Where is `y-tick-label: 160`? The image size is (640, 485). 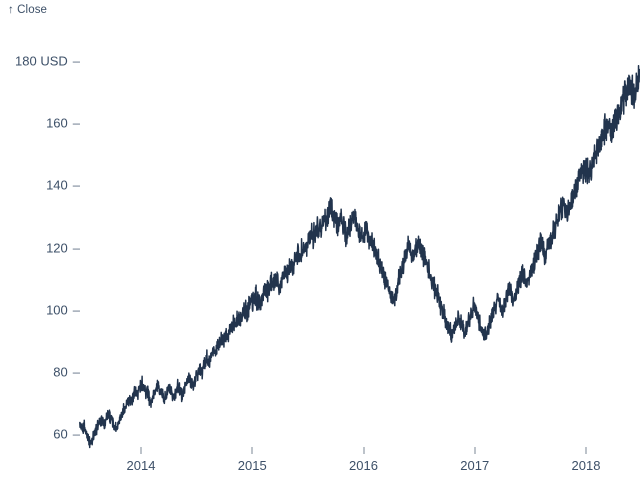
y-tick-label: 160 is located at coordinates (57, 123).